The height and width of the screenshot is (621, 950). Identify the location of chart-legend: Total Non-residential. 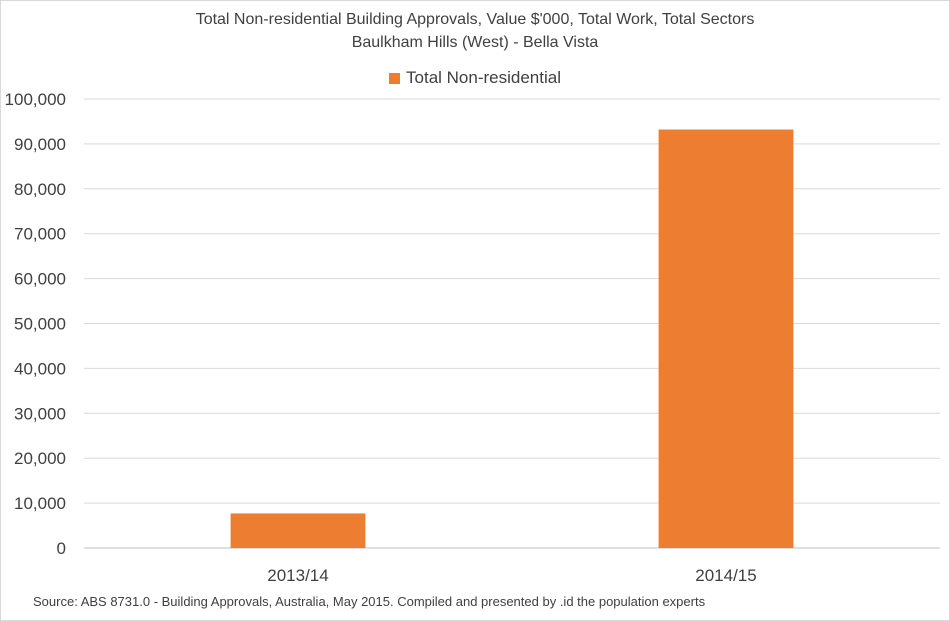
(475, 78).